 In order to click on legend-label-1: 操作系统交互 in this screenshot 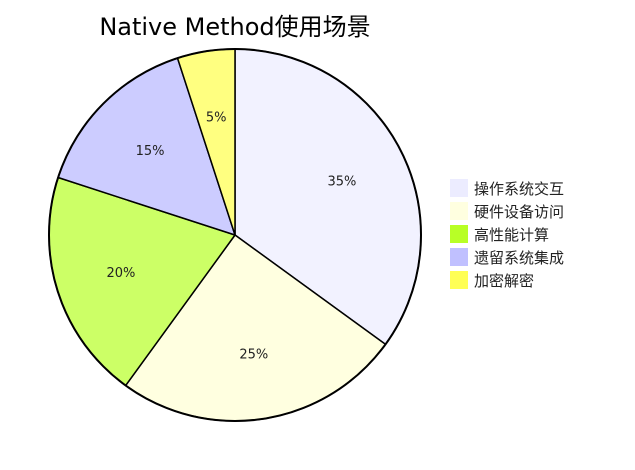, I will do `click(519, 189)`.